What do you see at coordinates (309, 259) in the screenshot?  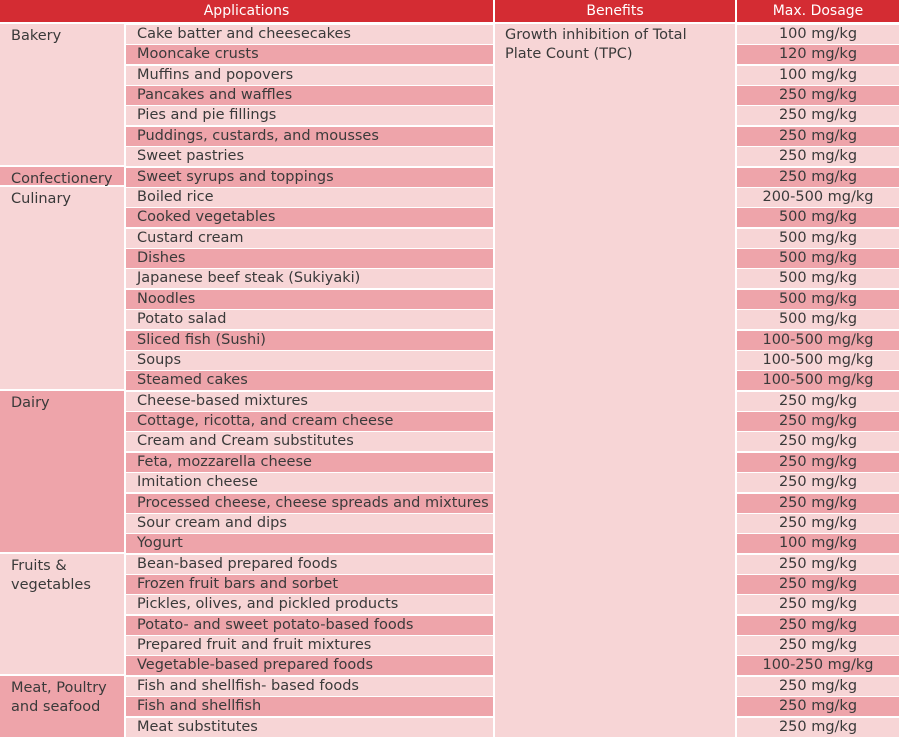 I see `table-row-application: Dishes` at bounding box center [309, 259].